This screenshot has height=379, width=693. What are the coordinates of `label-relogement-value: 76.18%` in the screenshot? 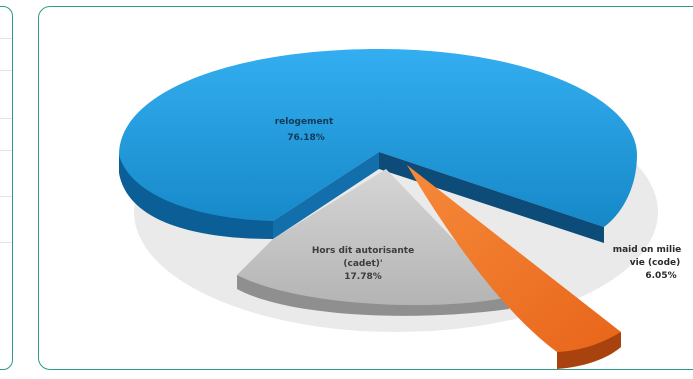 It's located at (306, 138).